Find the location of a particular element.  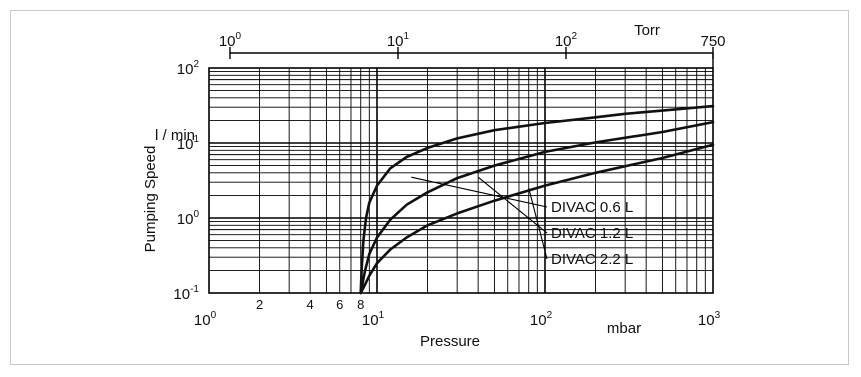

torr-tick-label: 750 is located at coordinates (712, 41).